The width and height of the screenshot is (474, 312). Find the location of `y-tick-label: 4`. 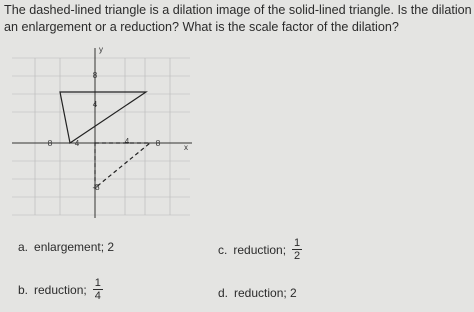

y-tick-label: 4 is located at coordinates (95, 104).